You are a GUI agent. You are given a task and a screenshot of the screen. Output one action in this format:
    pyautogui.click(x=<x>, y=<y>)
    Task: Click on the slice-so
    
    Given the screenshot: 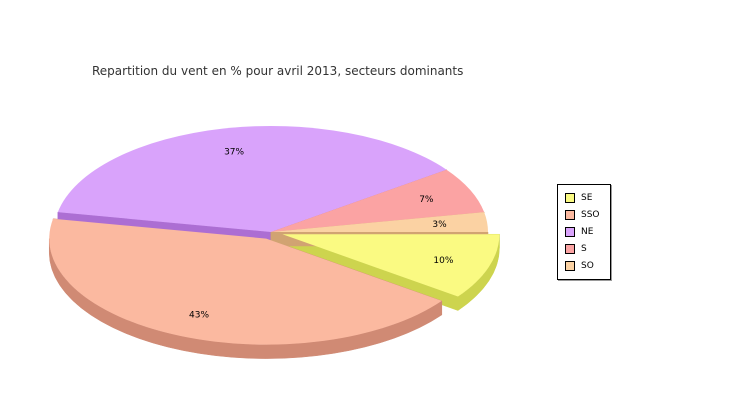 What is the action you would take?
    pyautogui.click(x=379, y=222)
    